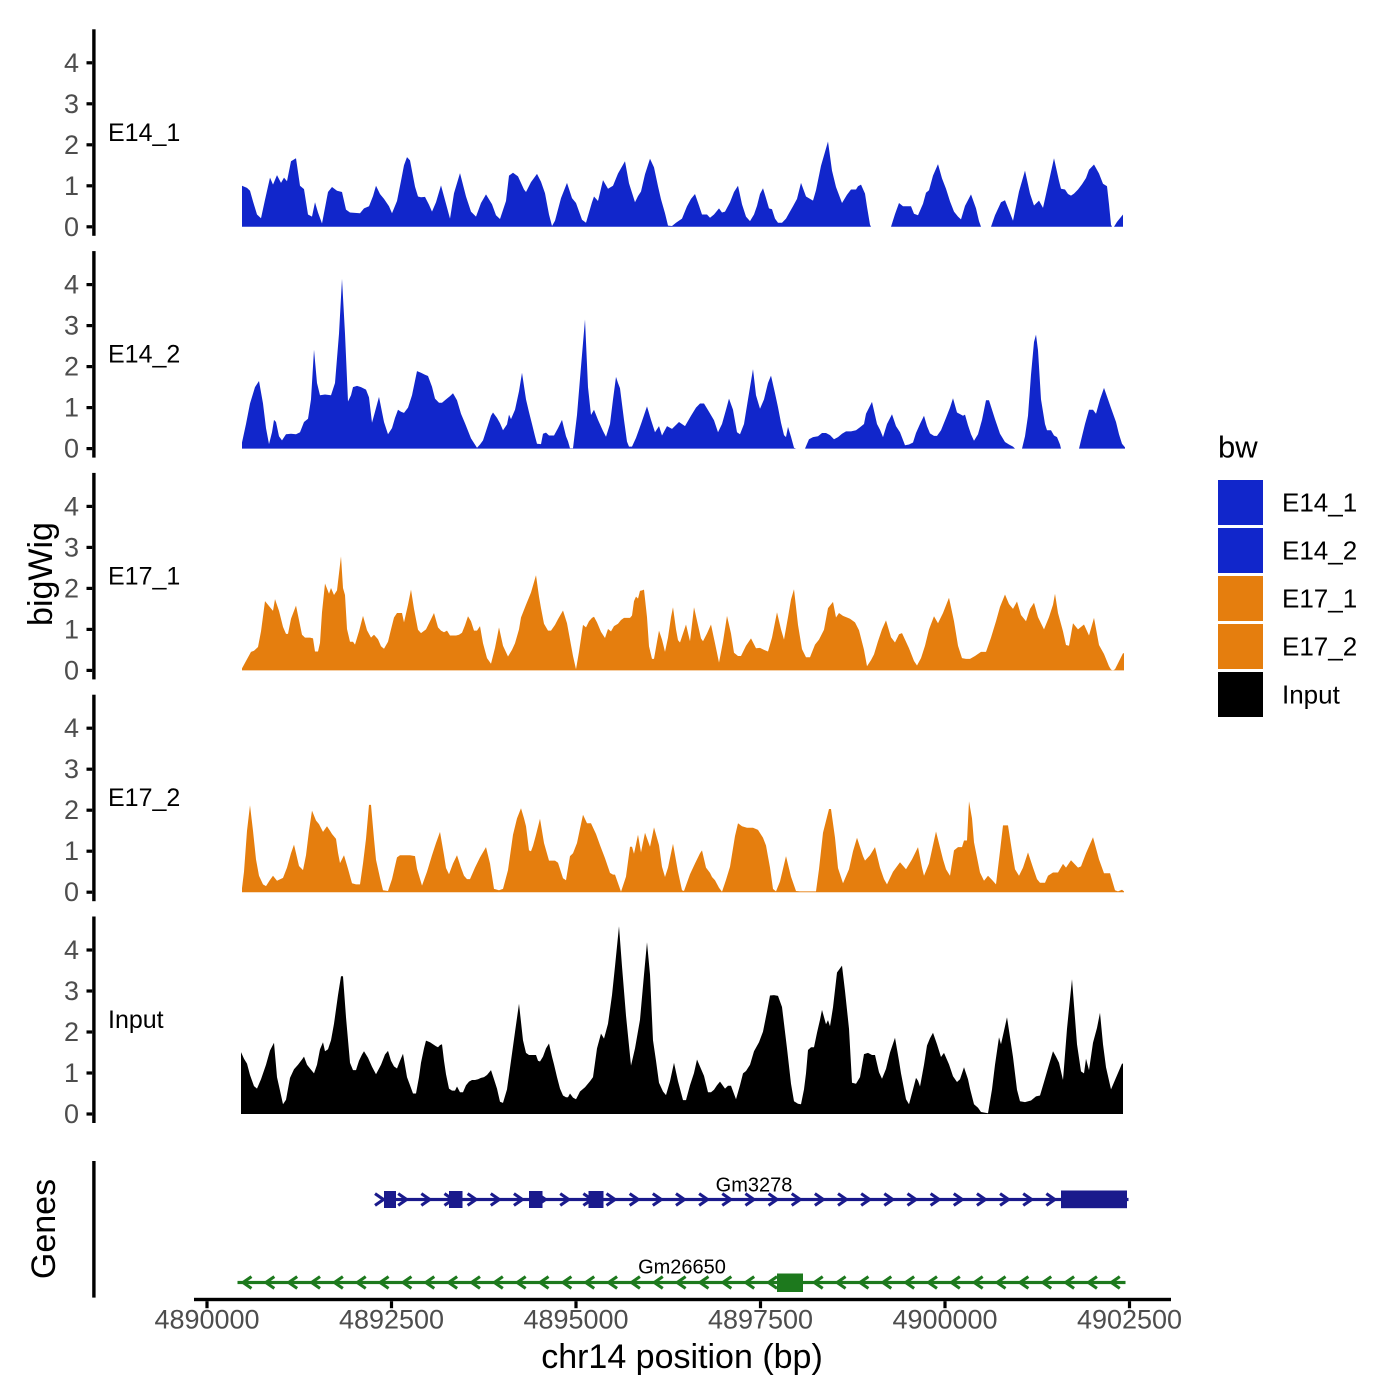  What do you see at coordinates (682, 1268) in the screenshot?
I see `svg-text: Gm26650` at bounding box center [682, 1268].